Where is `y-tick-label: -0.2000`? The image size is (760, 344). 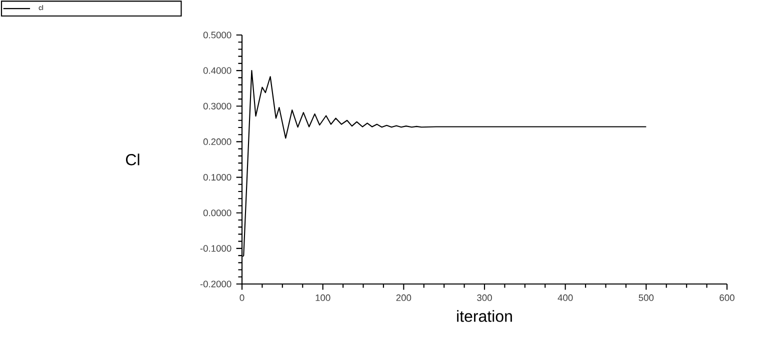 y-tick-label: -0.2000 is located at coordinates (216, 284).